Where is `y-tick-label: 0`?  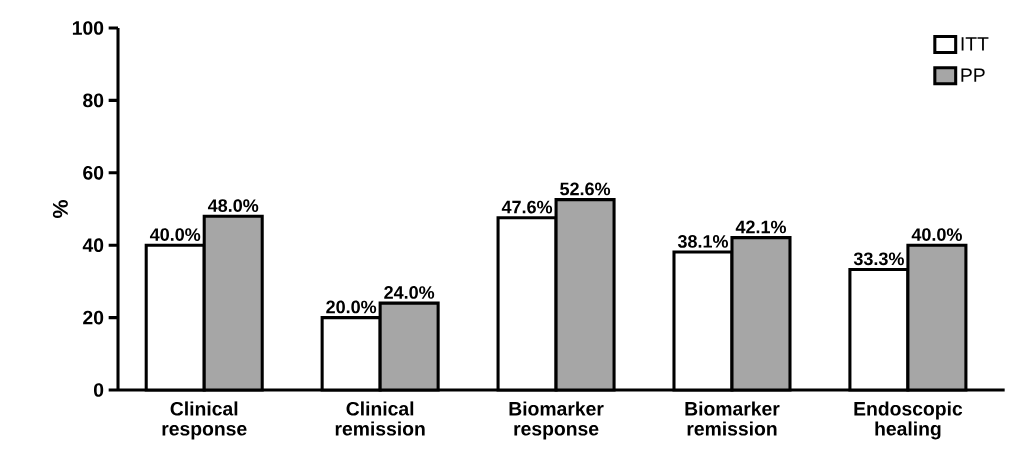
y-tick-label: 0 is located at coordinates (98, 390).